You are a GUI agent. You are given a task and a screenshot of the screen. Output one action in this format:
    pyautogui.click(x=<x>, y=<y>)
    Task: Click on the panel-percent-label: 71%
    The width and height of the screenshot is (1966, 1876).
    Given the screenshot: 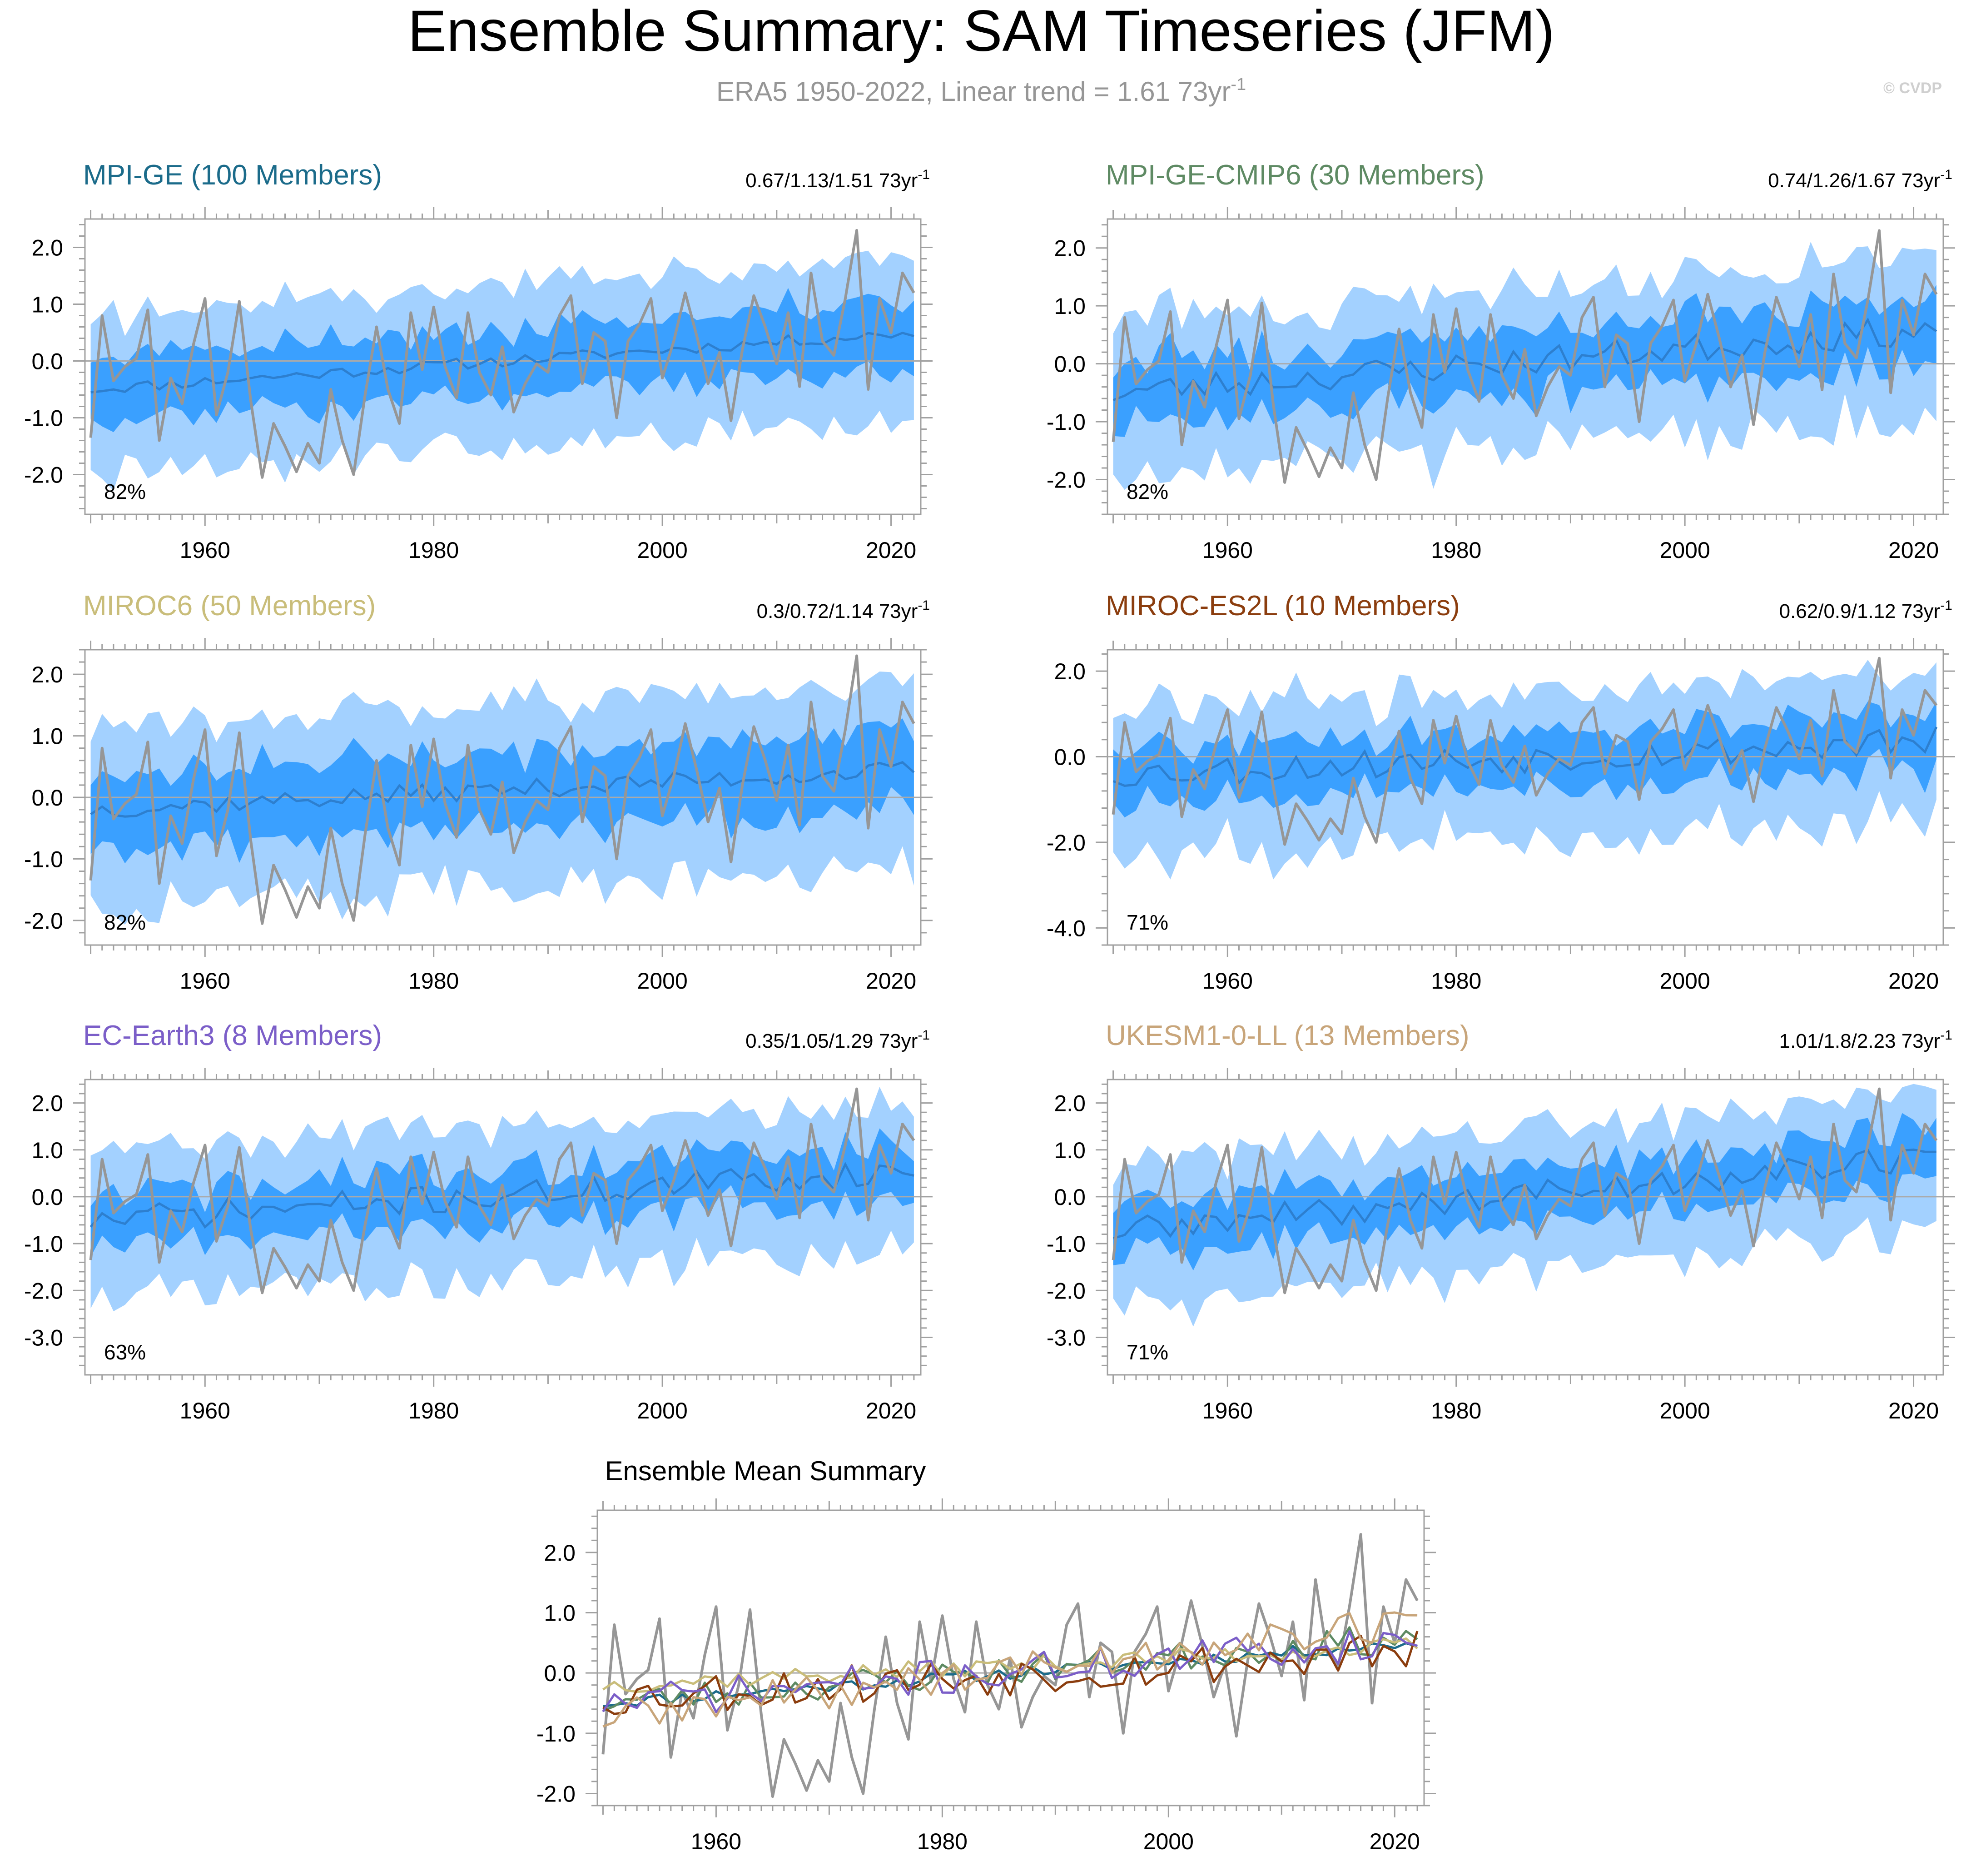 What is the action you would take?
    pyautogui.click(x=1147, y=922)
    